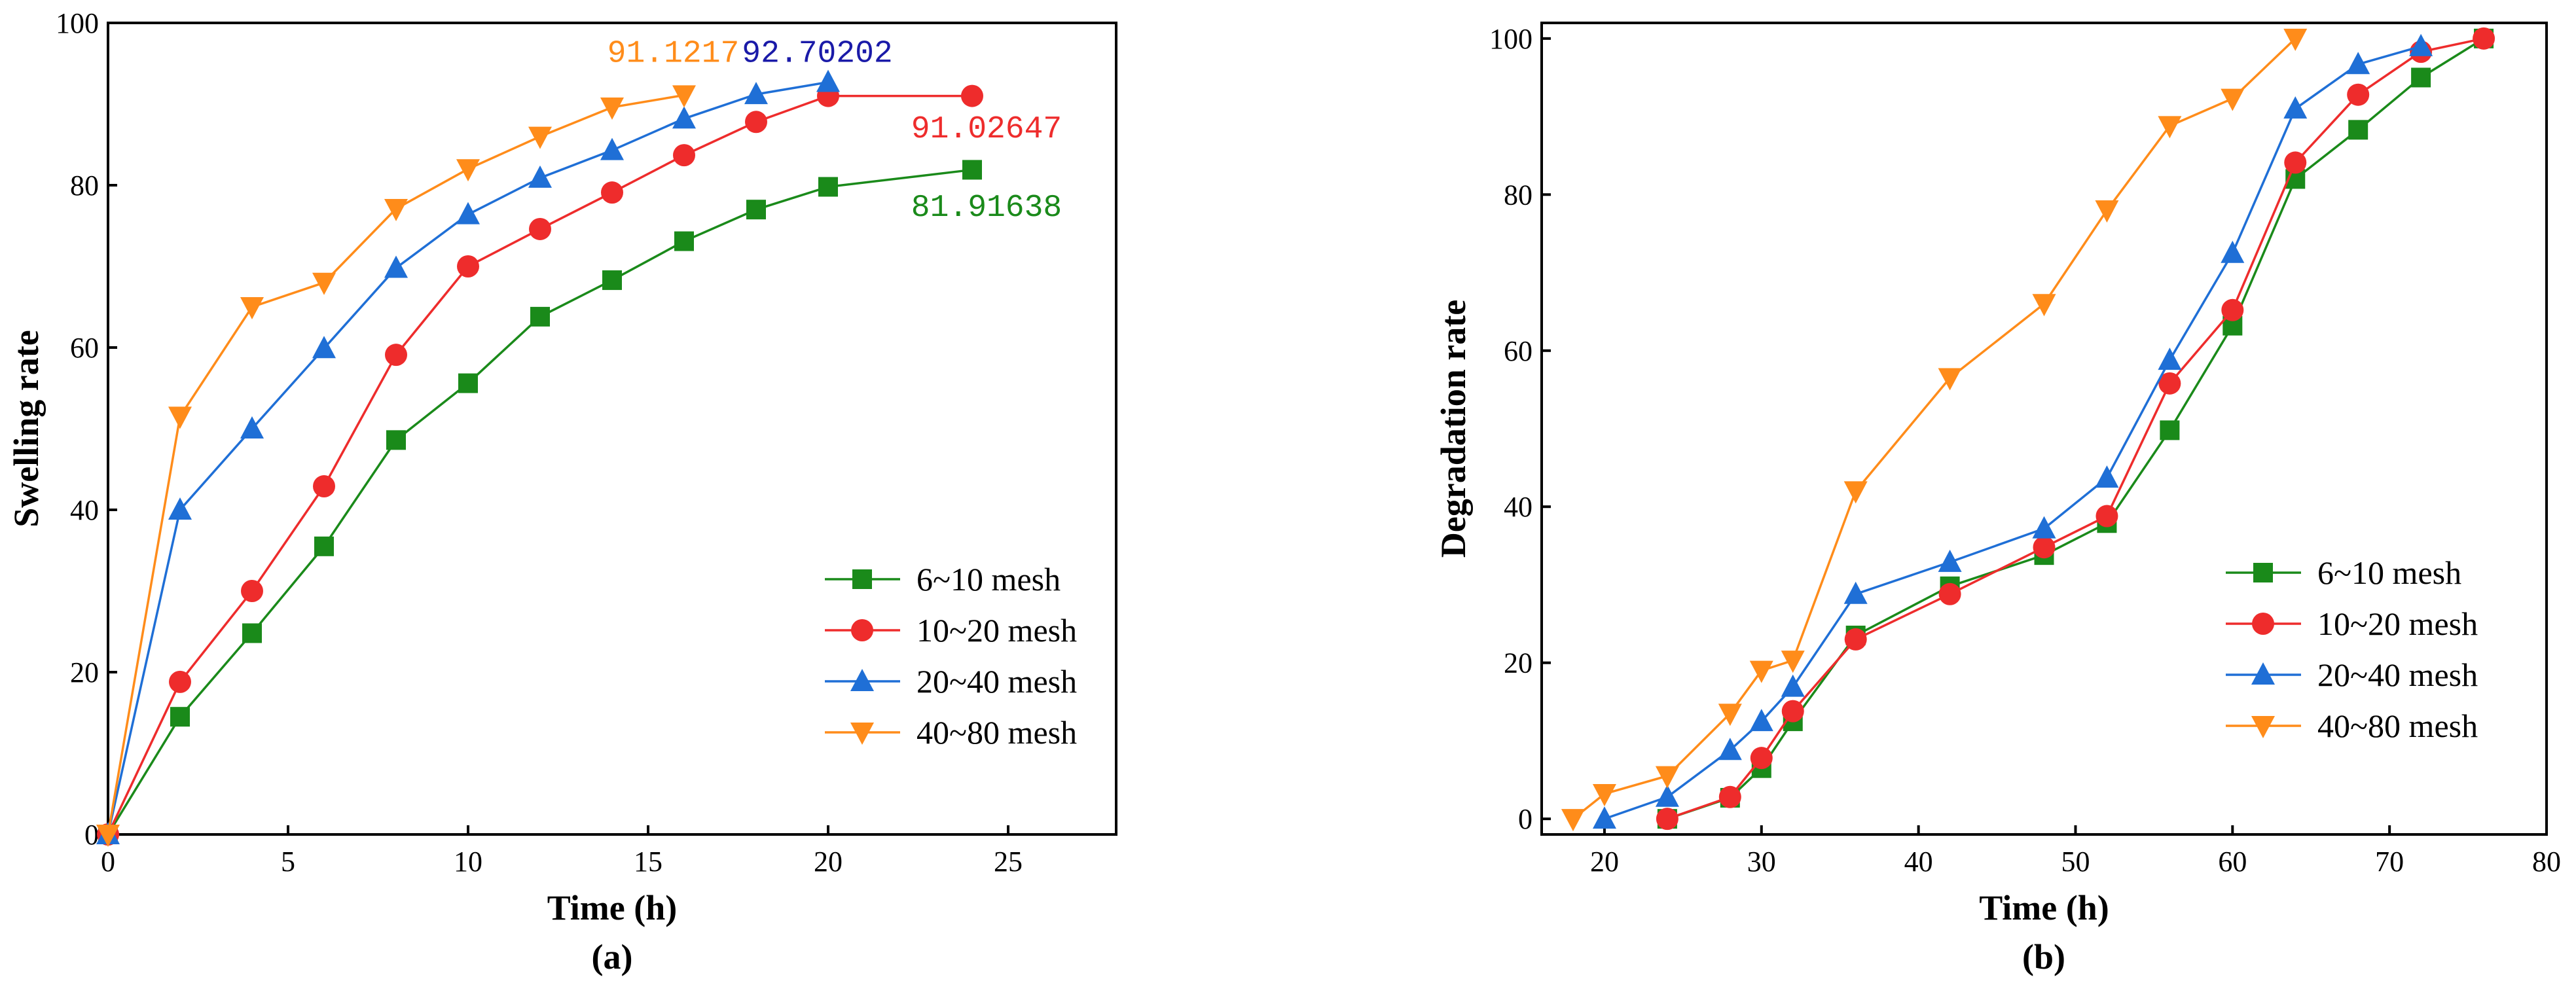 This screenshot has width=2576, height=1002. What do you see at coordinates (2043, 956) in the screenshot?
I see `panel-label: (b)` at bounding box center [2043, 956].